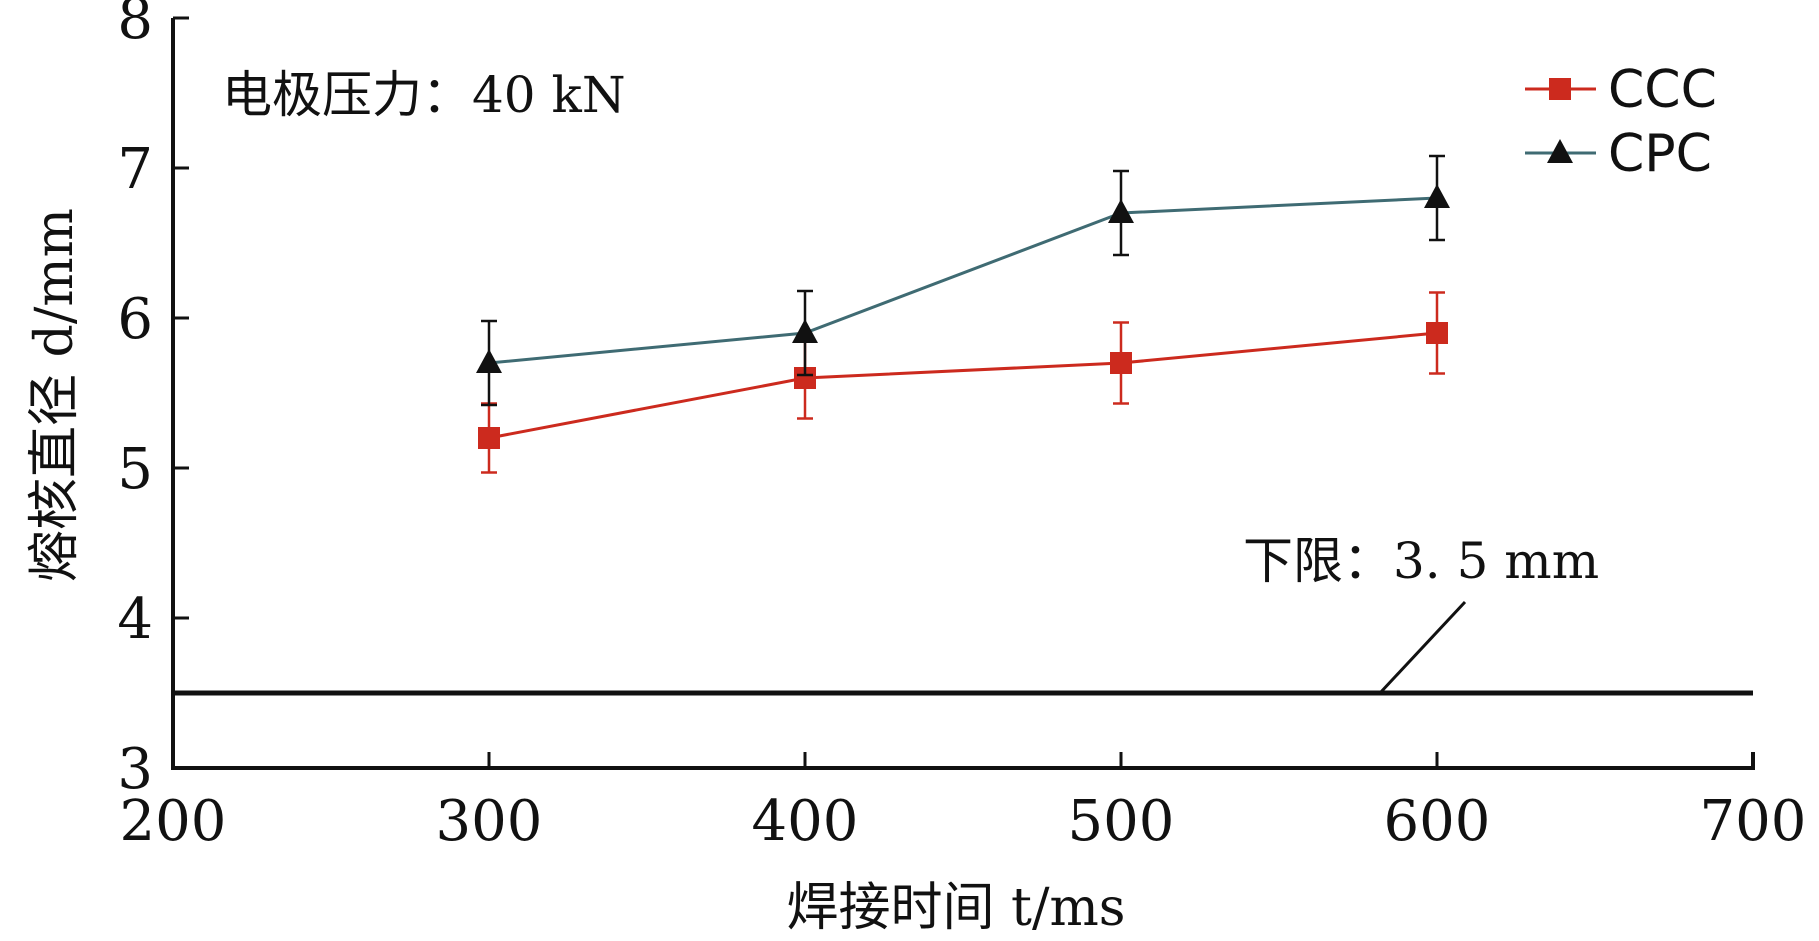  I want to click on series-line-cpc, so click(963, 280).